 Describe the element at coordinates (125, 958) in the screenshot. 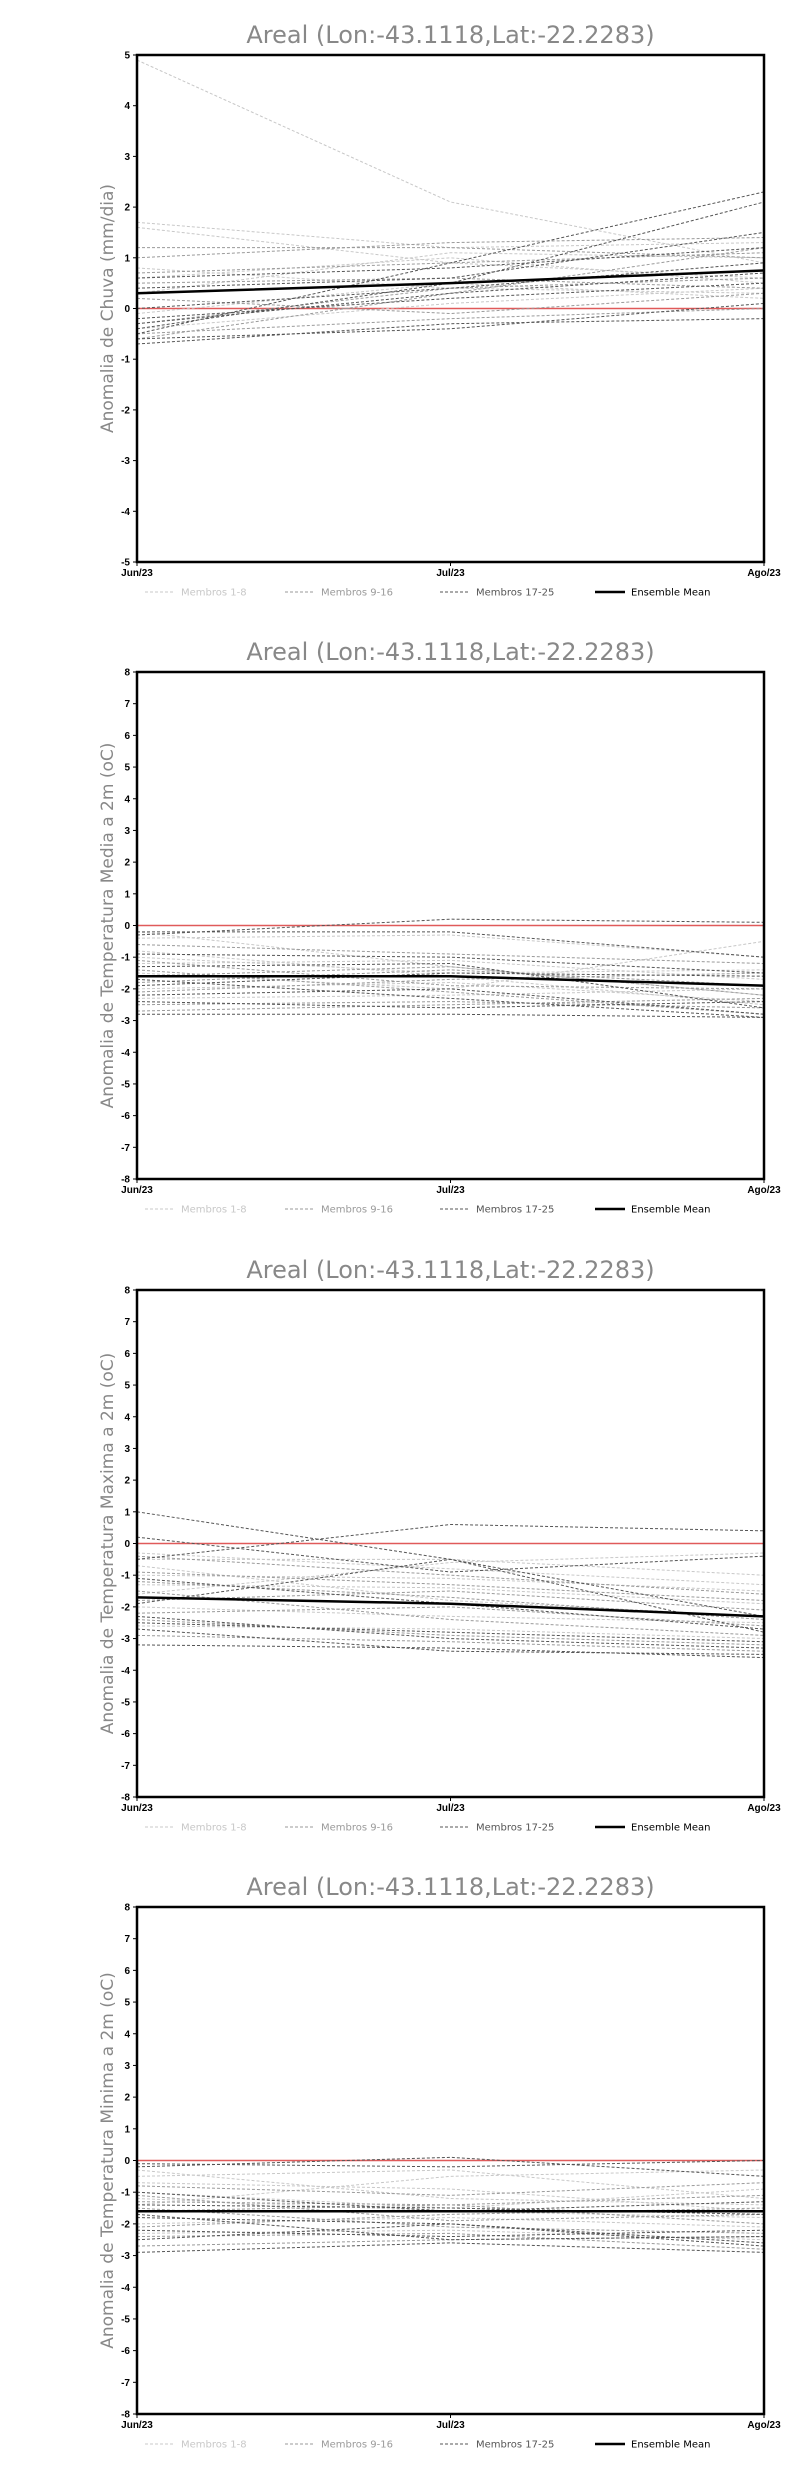

I see `y-tick-label: -1` at that location.